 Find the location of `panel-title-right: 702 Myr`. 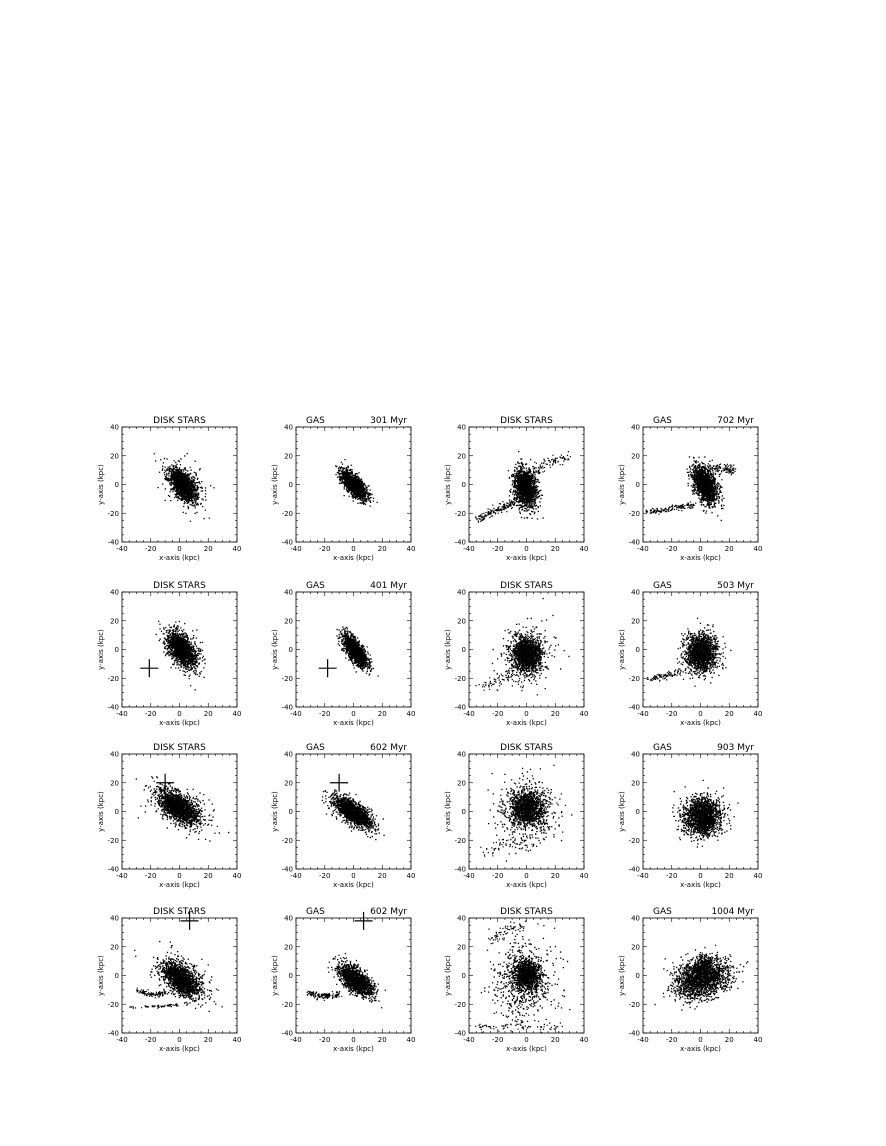

panel-title-right: 702 Myr is located at coordinates (735, 421).